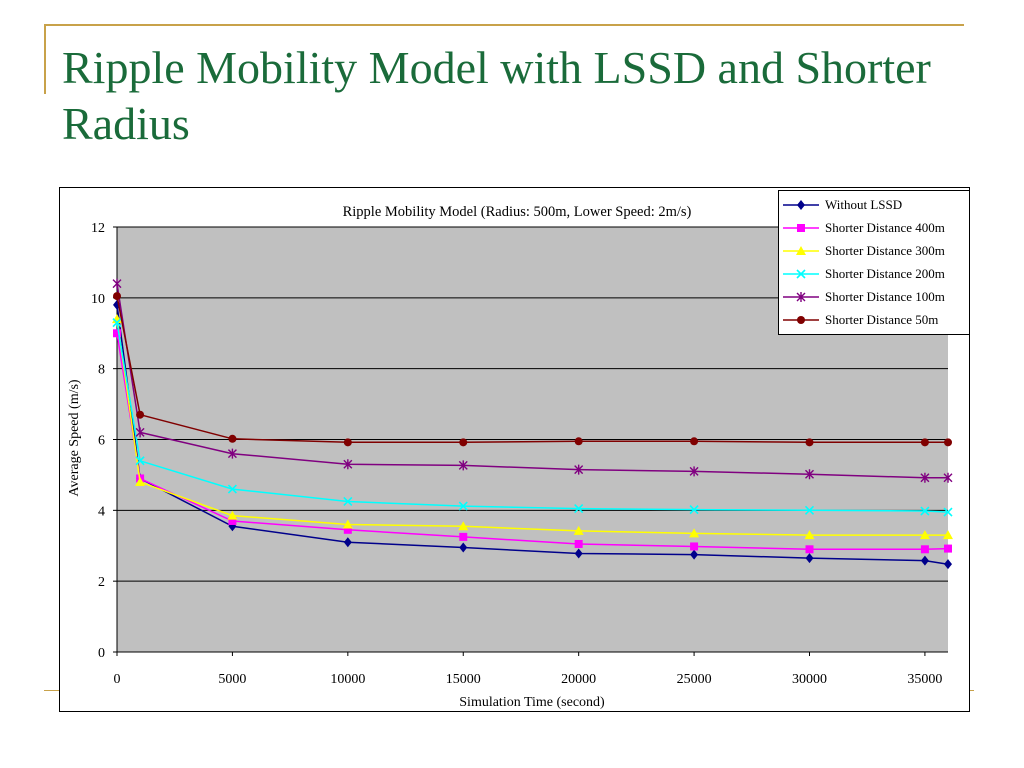 Image resolution: width=1024 pixels, height=768 pixels. Describe the element at coordinates (809, 679) in the screenshot. I see `x-tick-label: 30000` at that location.